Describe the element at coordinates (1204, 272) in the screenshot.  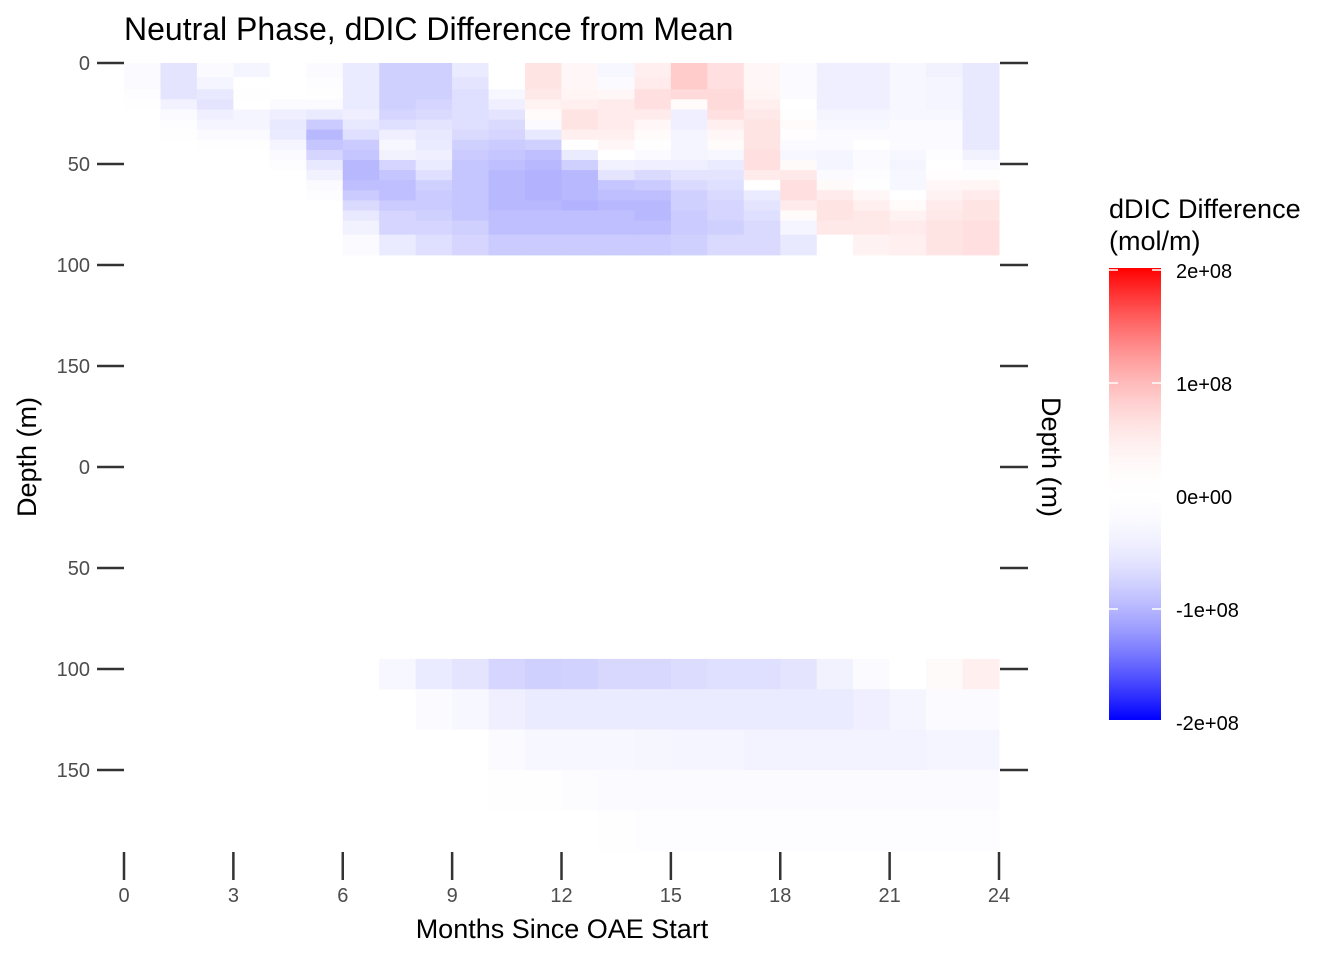
I see `legend-label: 2e+08` at that location.